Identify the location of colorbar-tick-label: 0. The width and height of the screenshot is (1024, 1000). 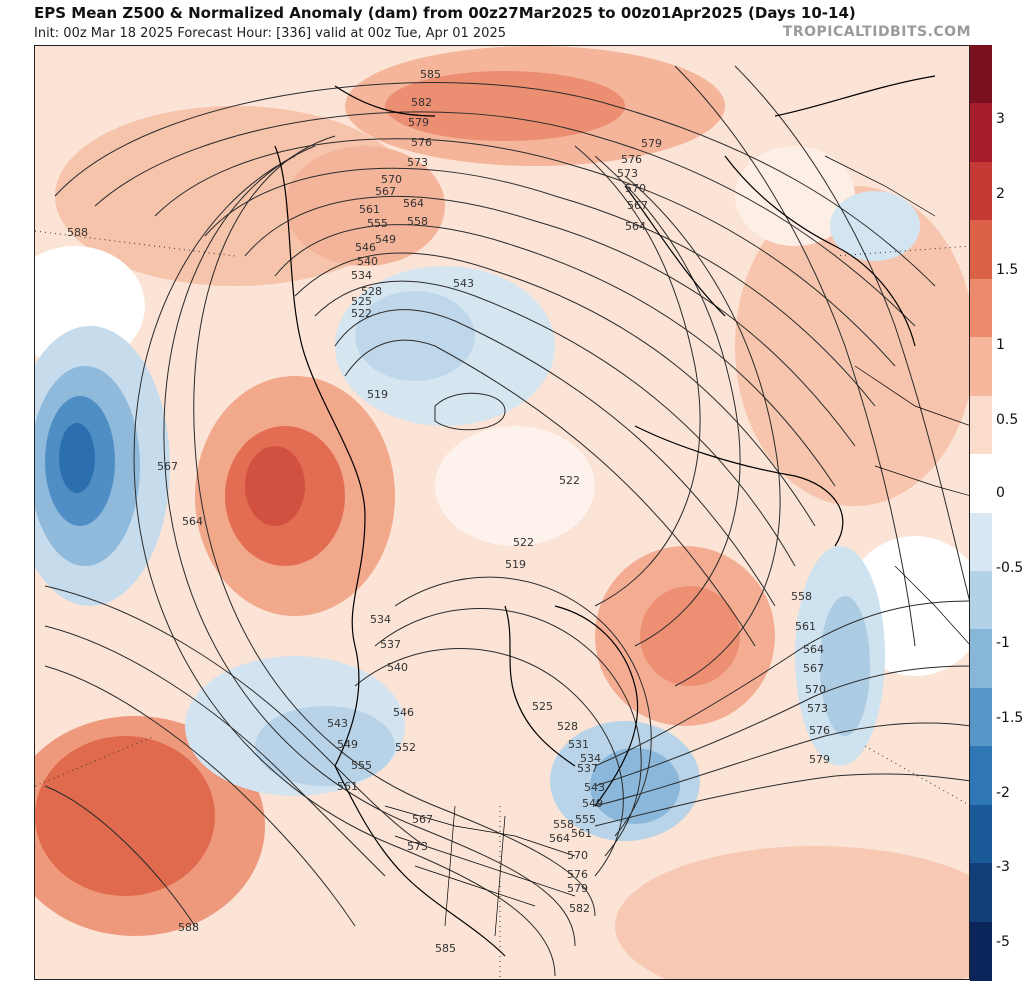
(1000, 493).